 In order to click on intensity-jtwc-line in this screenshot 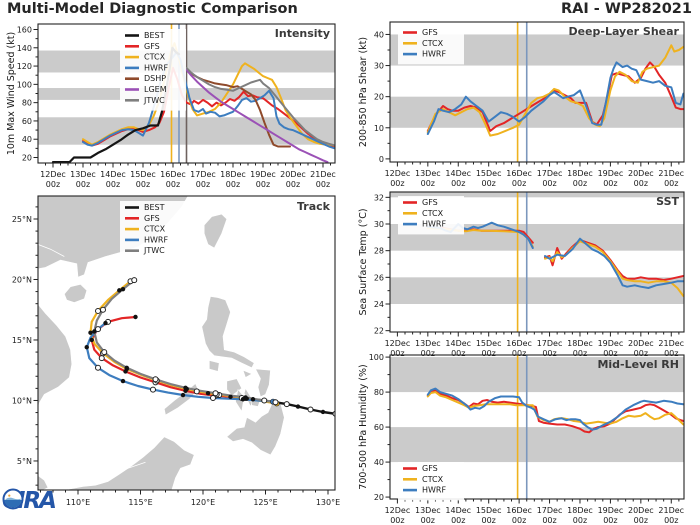, I will do `click(260, 106)`.